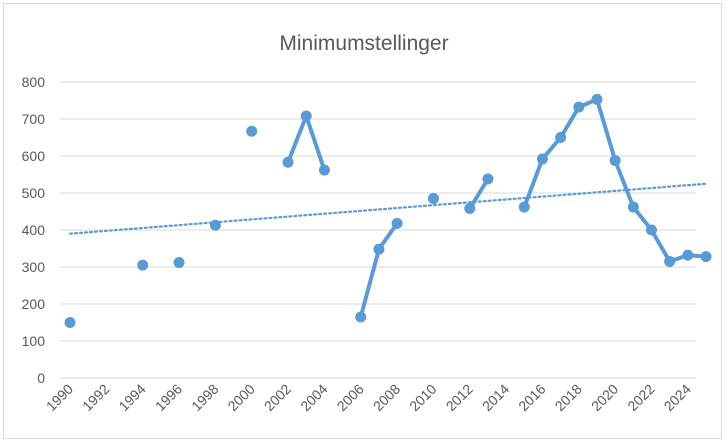 The height and width of the screenshot is (442, 726). What do you see at coordinates (579, 107) in the screenshot?
I see `data-point-2018` at bounding box center [579, 107].